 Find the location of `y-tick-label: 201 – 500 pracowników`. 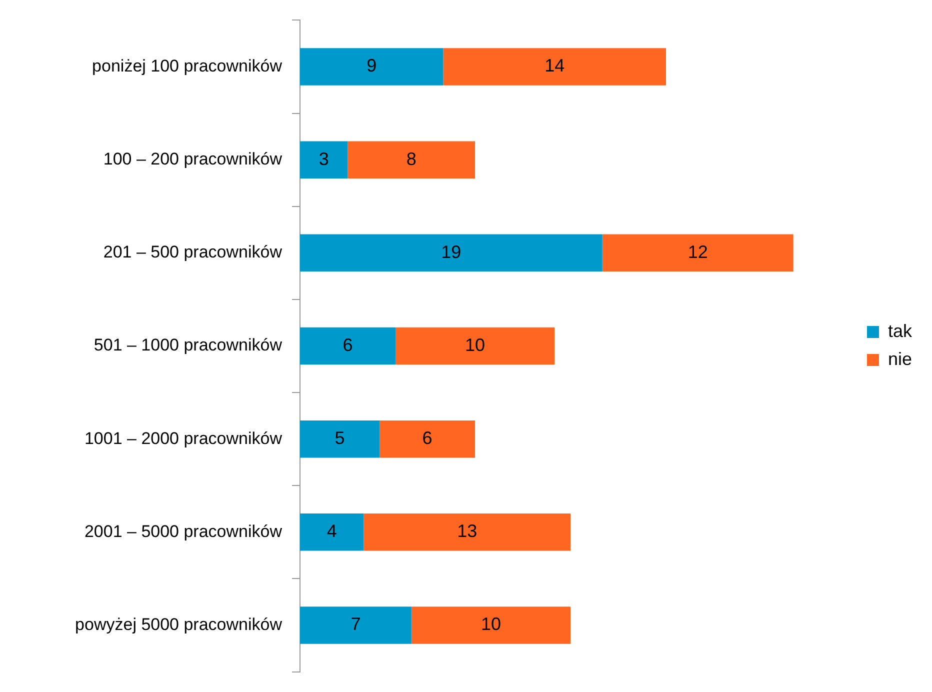

y-tick-label: 201 – 500 pracowników is located at coordinates (193, 252).